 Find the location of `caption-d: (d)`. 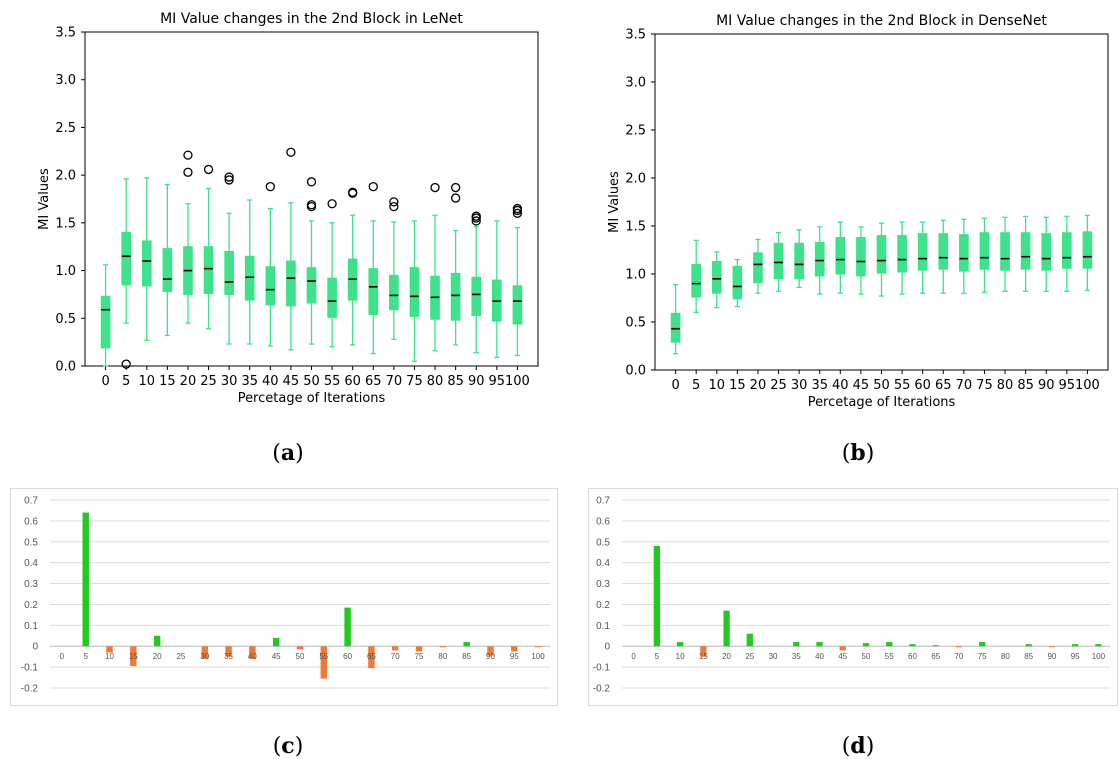

caption-d: (d) is located at coordinates (858, 746).